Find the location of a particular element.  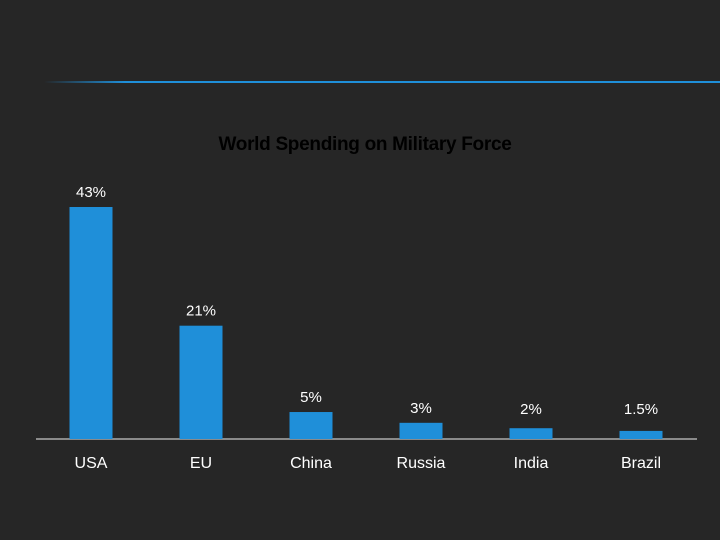

category-label-usa: USA is located at coordinates (91, 463).